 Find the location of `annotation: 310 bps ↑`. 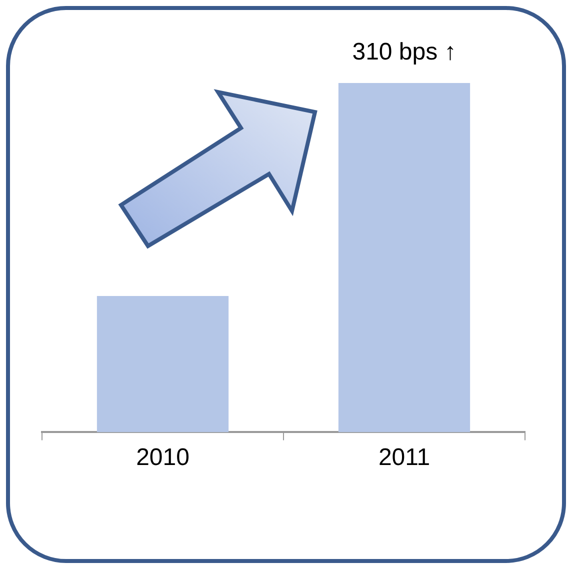

annotation: 310 bps ↑ is located at coordinates (404, 52).